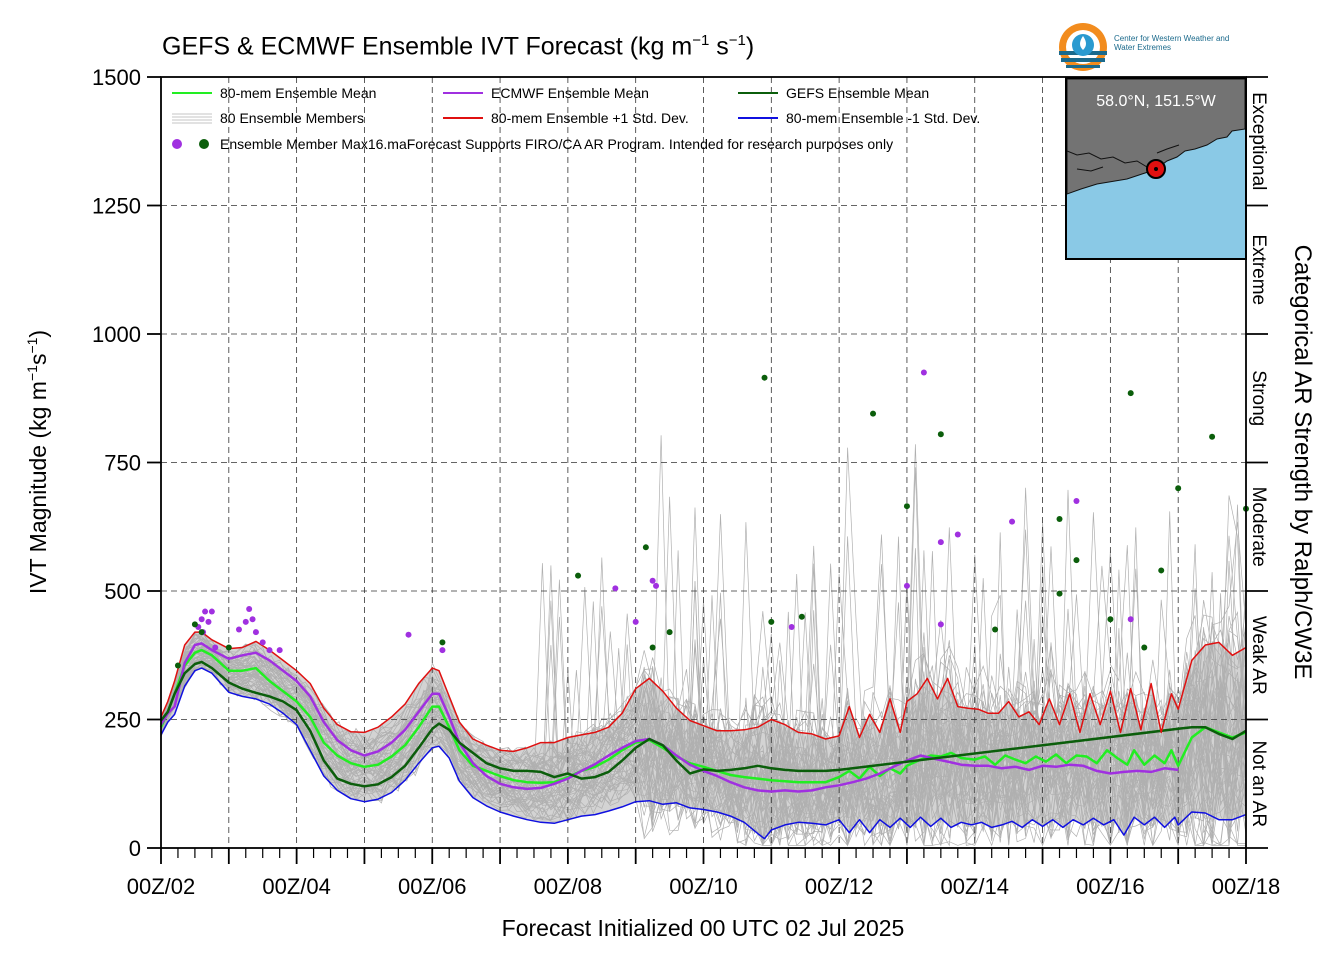 The height and width of the screenshot is (962, 1336). Describe the element at coordinates (292, 118) in the screenshot. I see `legend-label: 80 Ensemble Members` at that location.